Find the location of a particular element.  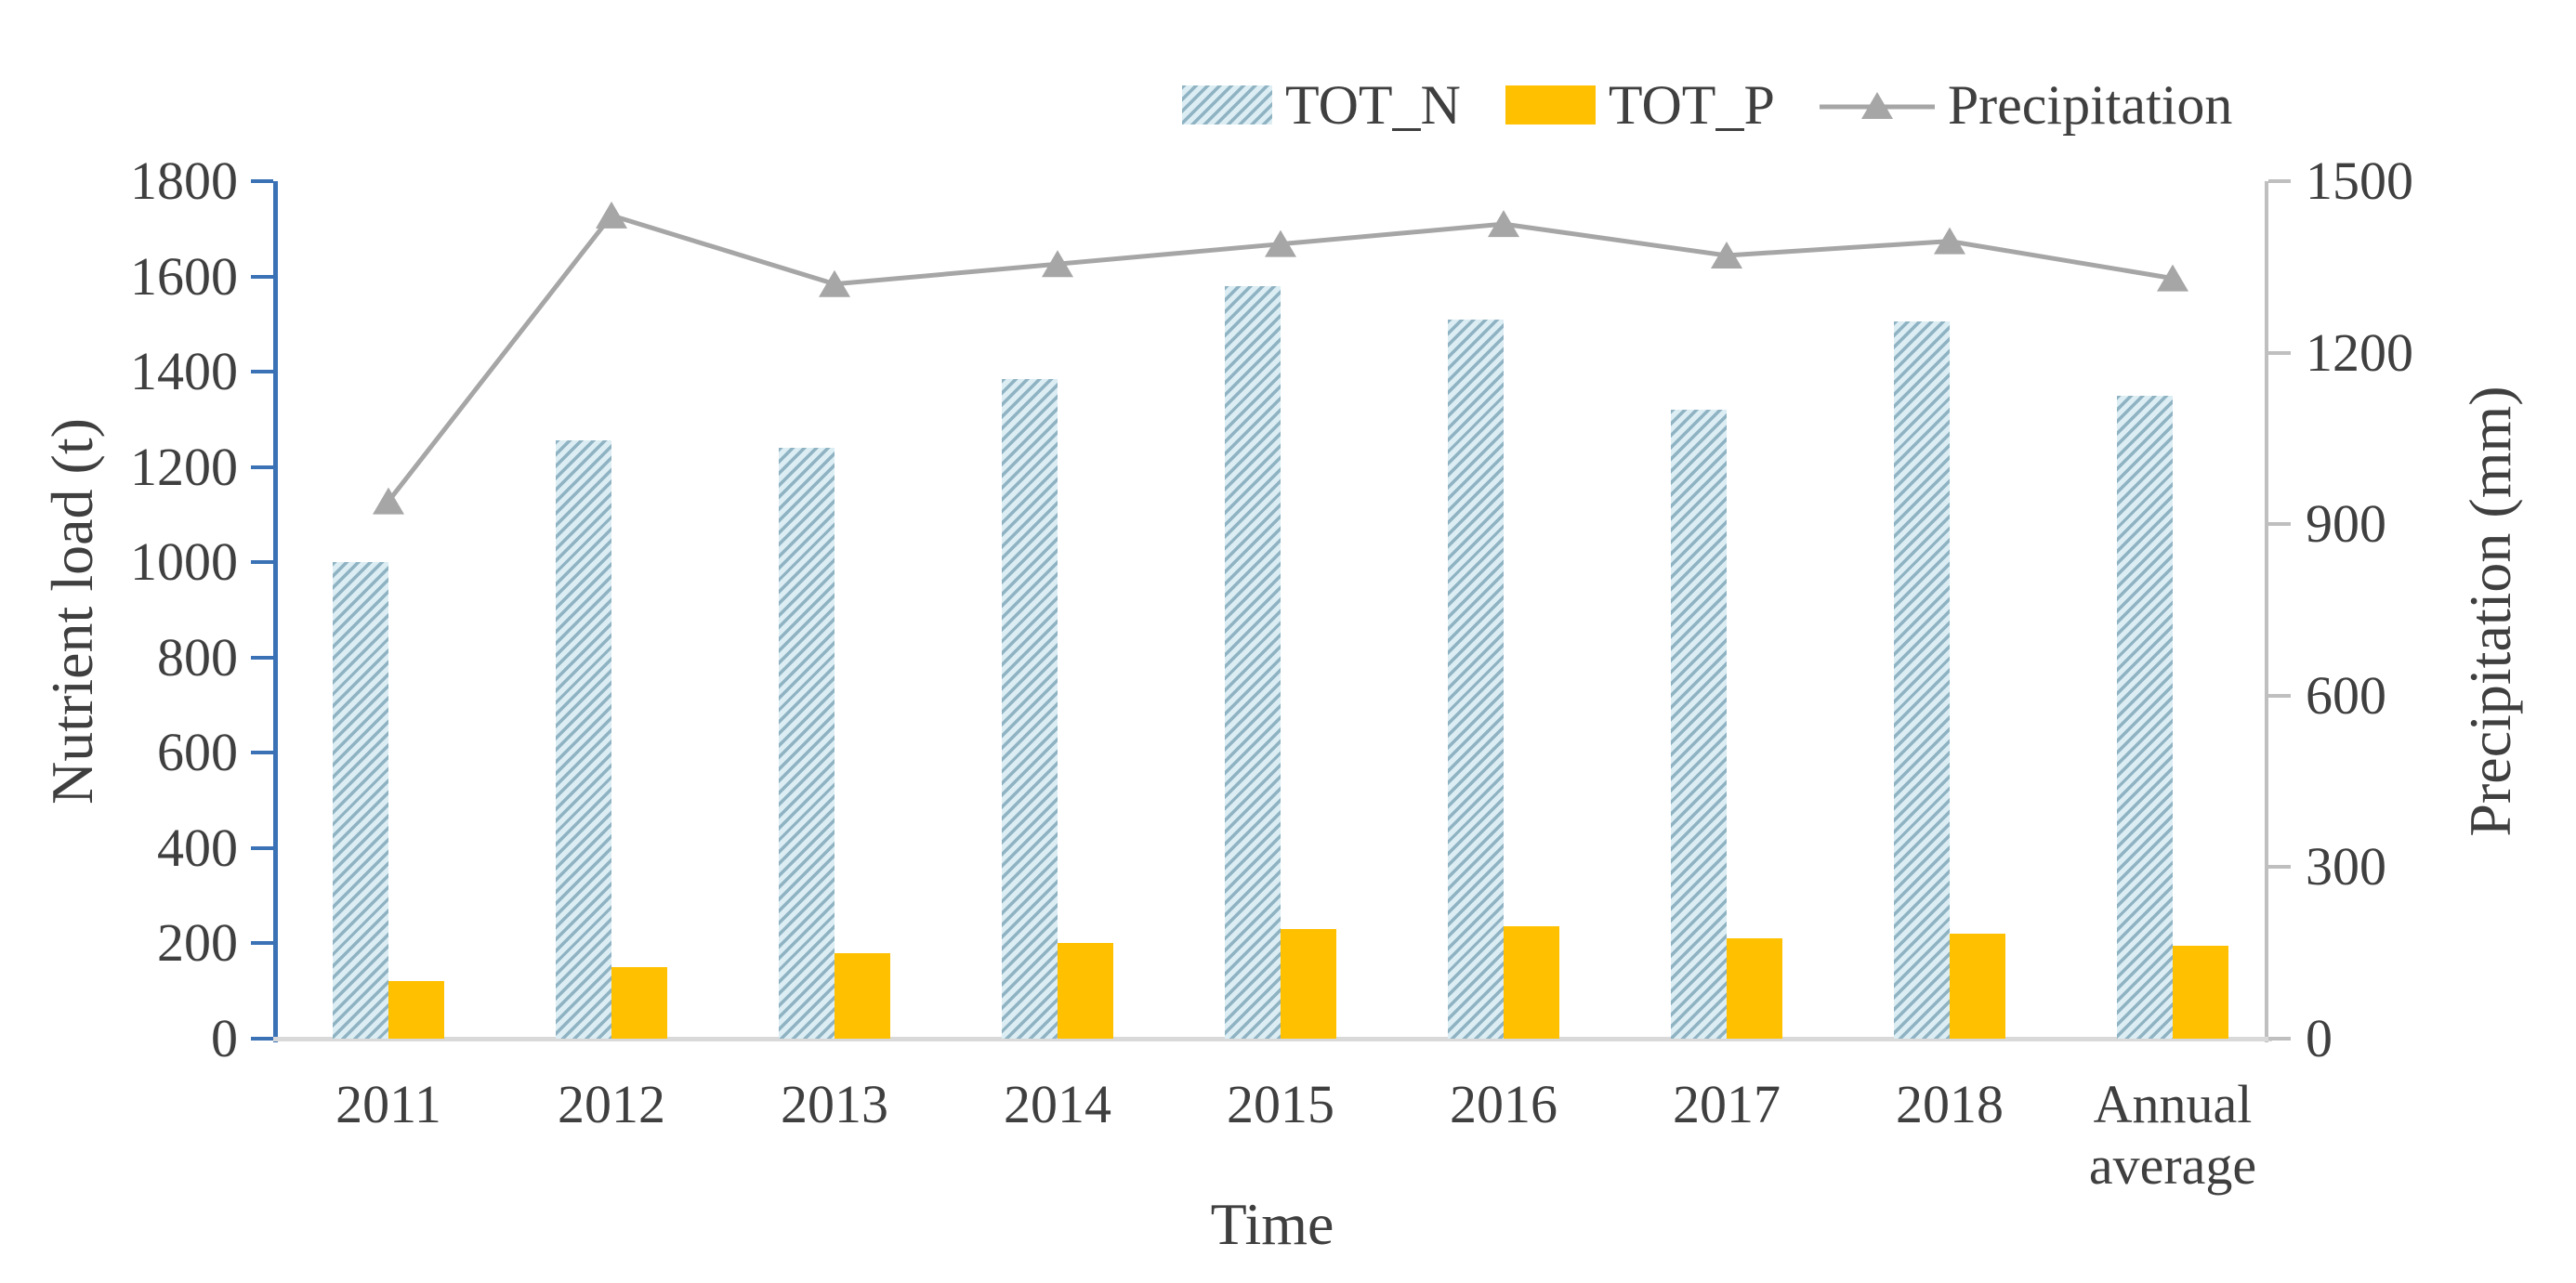

y-left-tick-label: 1200 is located at coordinates (184, 467).